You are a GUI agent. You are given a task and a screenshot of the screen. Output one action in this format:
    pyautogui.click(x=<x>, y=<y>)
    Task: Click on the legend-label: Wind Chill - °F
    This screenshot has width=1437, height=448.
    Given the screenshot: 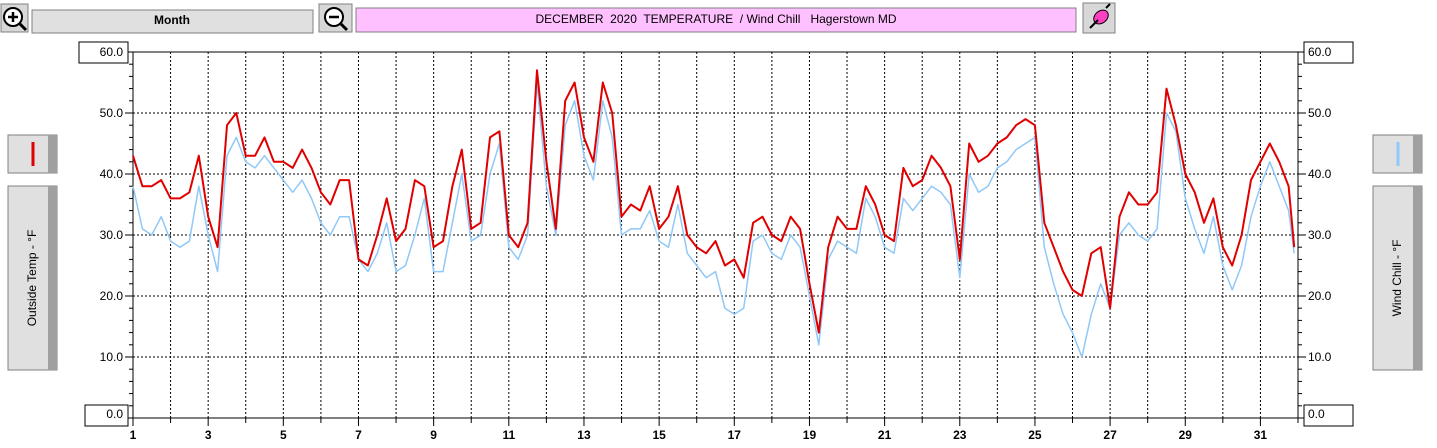 What is the action you would take?
    pyautogui.click(x=1397, y=278)
    